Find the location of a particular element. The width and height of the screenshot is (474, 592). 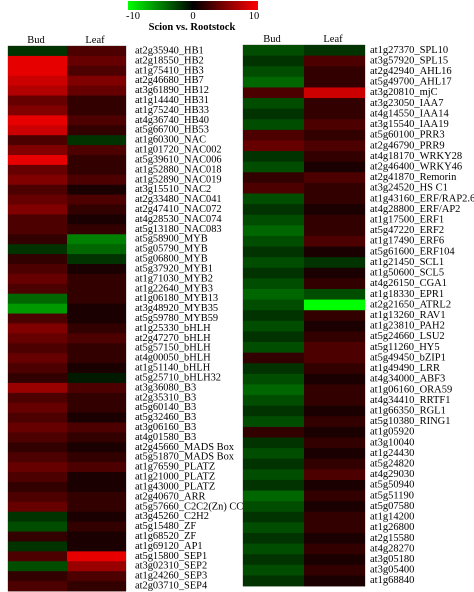

gene-label: at4g34000_ABF3 is located at coordinates (407, 379).